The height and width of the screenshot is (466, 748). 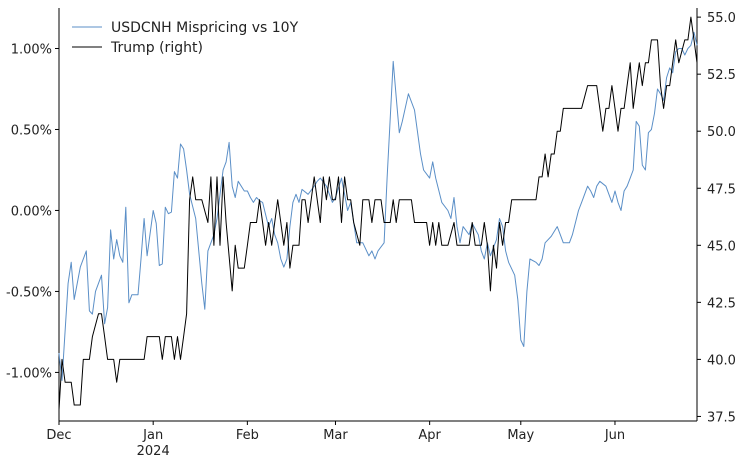 What do you see at coordinates (185, 38) in the screenshot?
I see `legend: USDCNH Mispricing vs 10Y Trump (right)` at bounding box center [185, 38].